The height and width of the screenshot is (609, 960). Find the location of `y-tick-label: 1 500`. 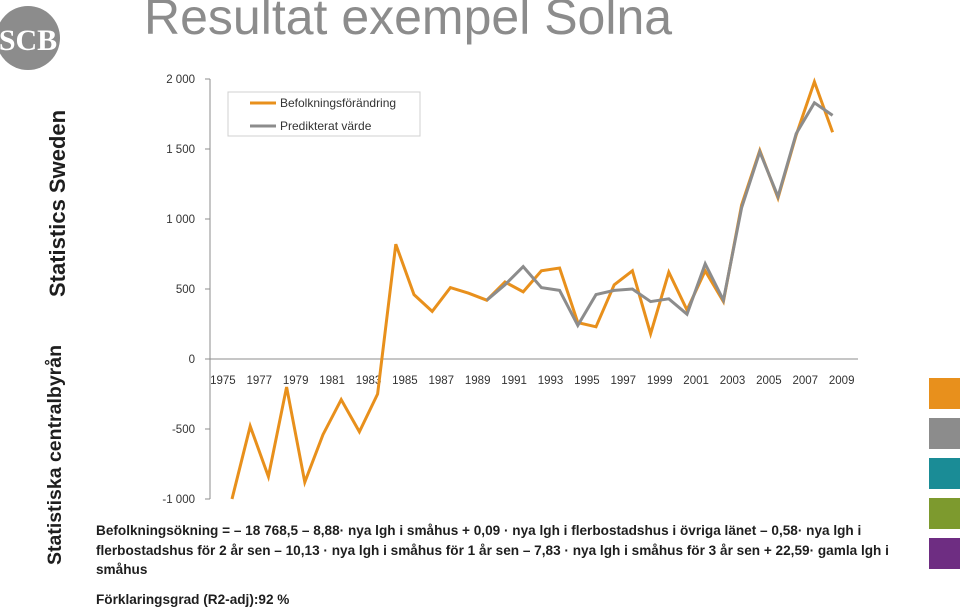

y-tick-label: 1 500 is located at coordinates (180, 150).